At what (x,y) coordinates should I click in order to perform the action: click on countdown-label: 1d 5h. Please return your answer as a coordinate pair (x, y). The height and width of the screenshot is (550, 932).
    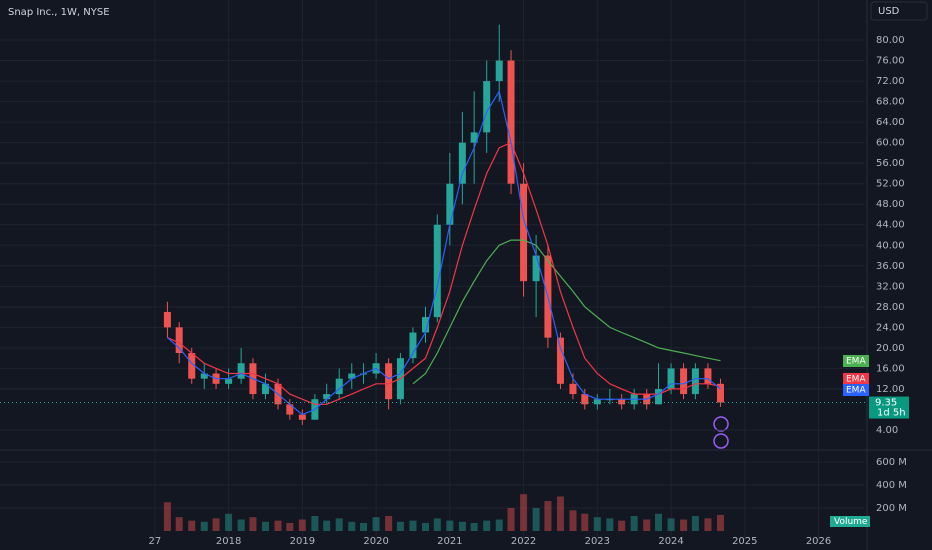
    Looking at the image, I should click on (891, 413).